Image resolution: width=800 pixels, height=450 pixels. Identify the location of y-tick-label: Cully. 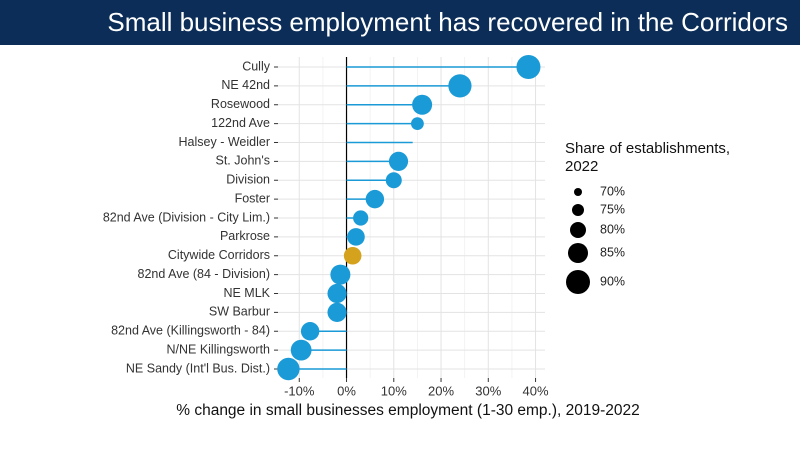
(256, 66).